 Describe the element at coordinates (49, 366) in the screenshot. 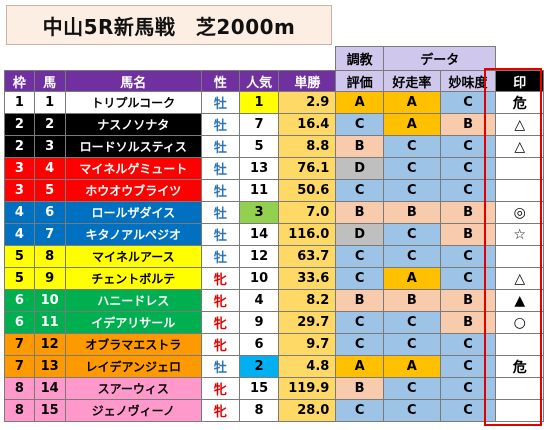

I see `uma-number-cell: 13` at that location.